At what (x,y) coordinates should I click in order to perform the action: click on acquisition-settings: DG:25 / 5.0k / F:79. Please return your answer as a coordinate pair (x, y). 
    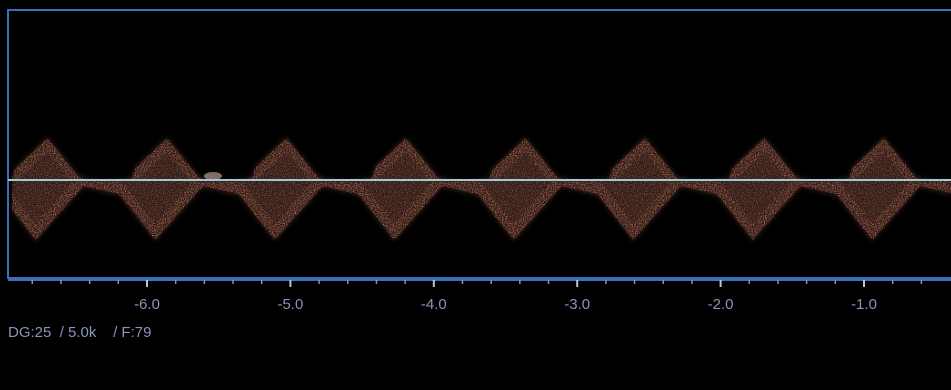
    Looking at the image, I should click on (79, 332).